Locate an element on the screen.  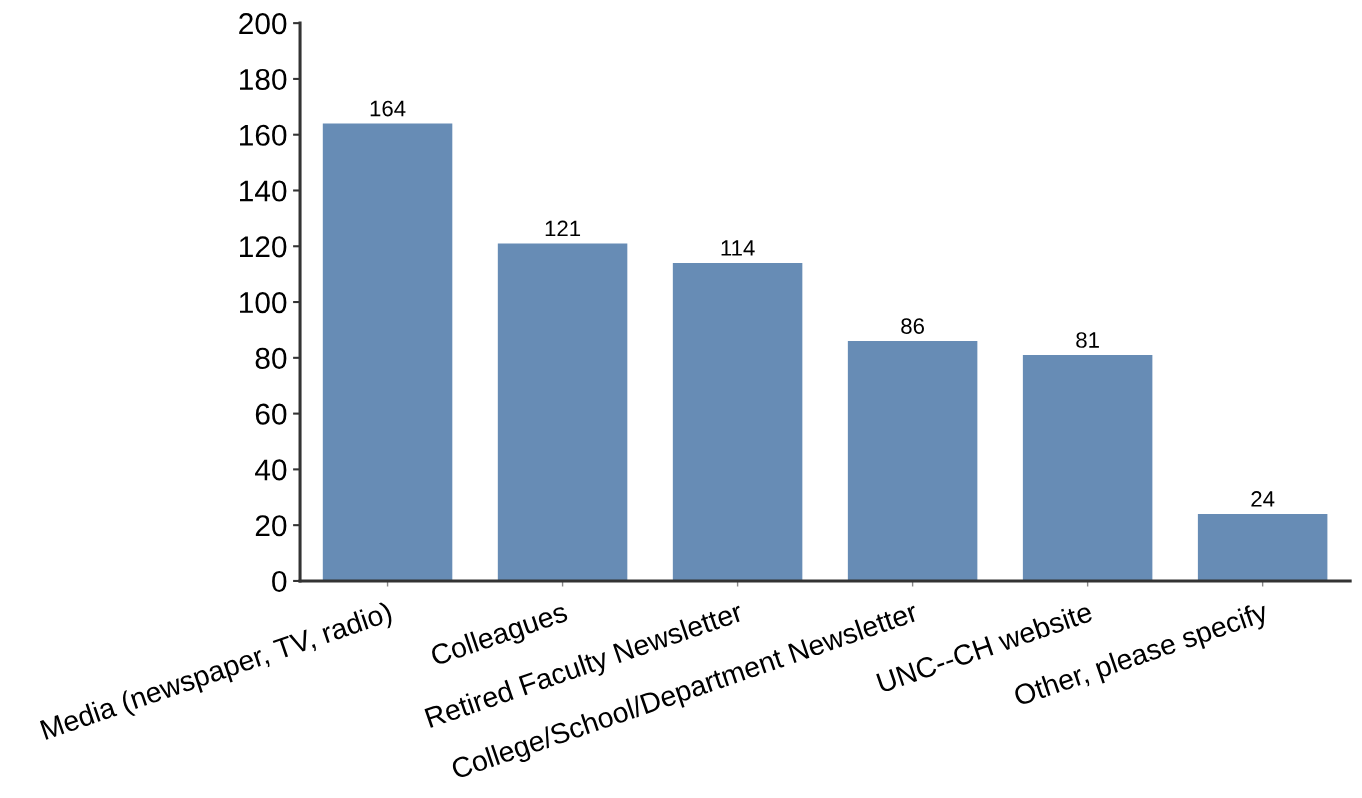
y-tick-label: 0 is located at coordinates (279, 581).